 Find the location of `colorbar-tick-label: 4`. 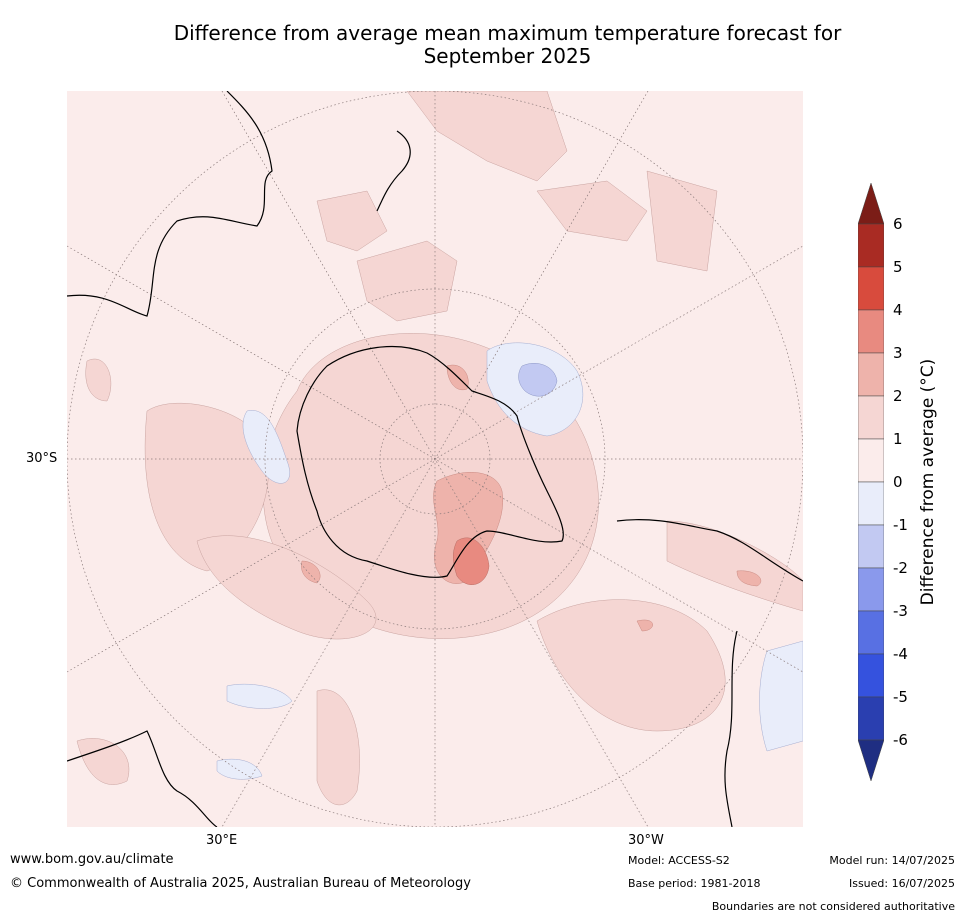

colorbar-tick-label: 4 is located at coordinates (898, 310).